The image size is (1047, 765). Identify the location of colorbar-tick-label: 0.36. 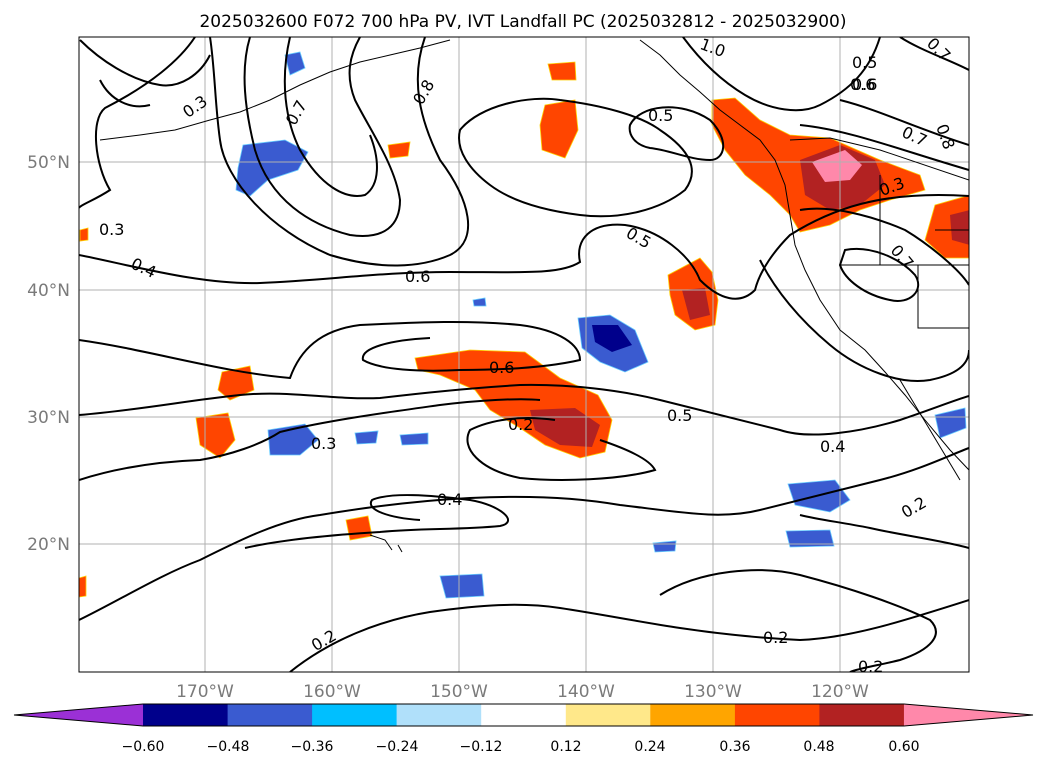
(734, 747).